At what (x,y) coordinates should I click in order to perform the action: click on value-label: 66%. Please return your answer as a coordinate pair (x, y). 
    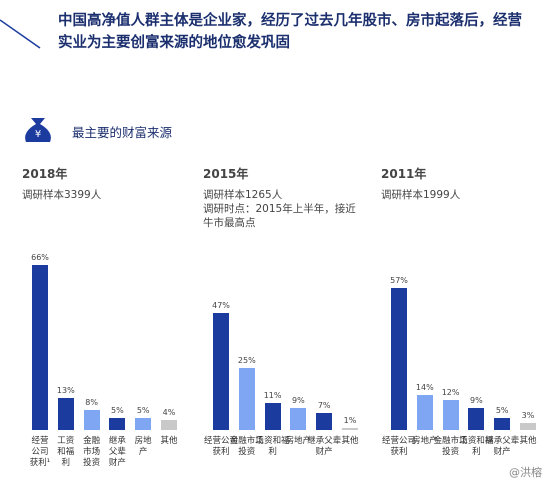
    Looking at the image, I should click on (40, 257).